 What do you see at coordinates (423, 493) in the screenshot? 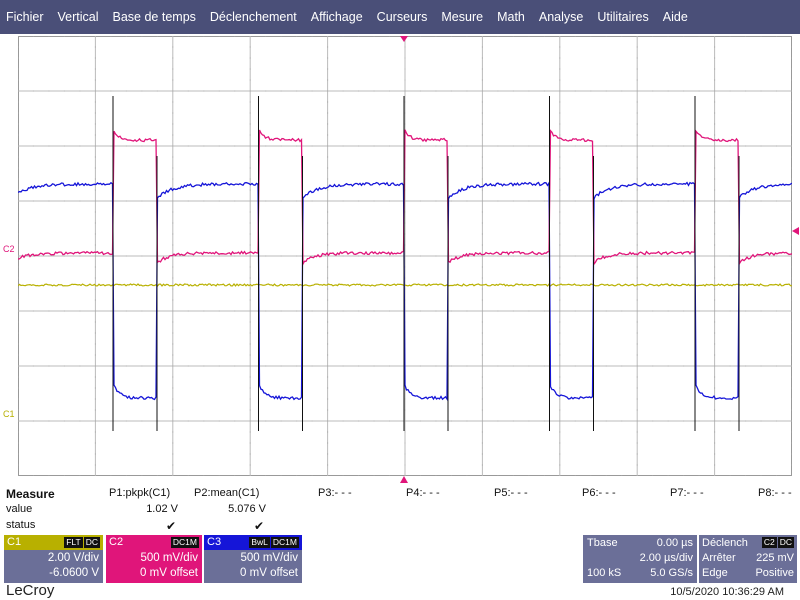
I see `p4-name: P4:- - -` at bounding box center [423, 493].